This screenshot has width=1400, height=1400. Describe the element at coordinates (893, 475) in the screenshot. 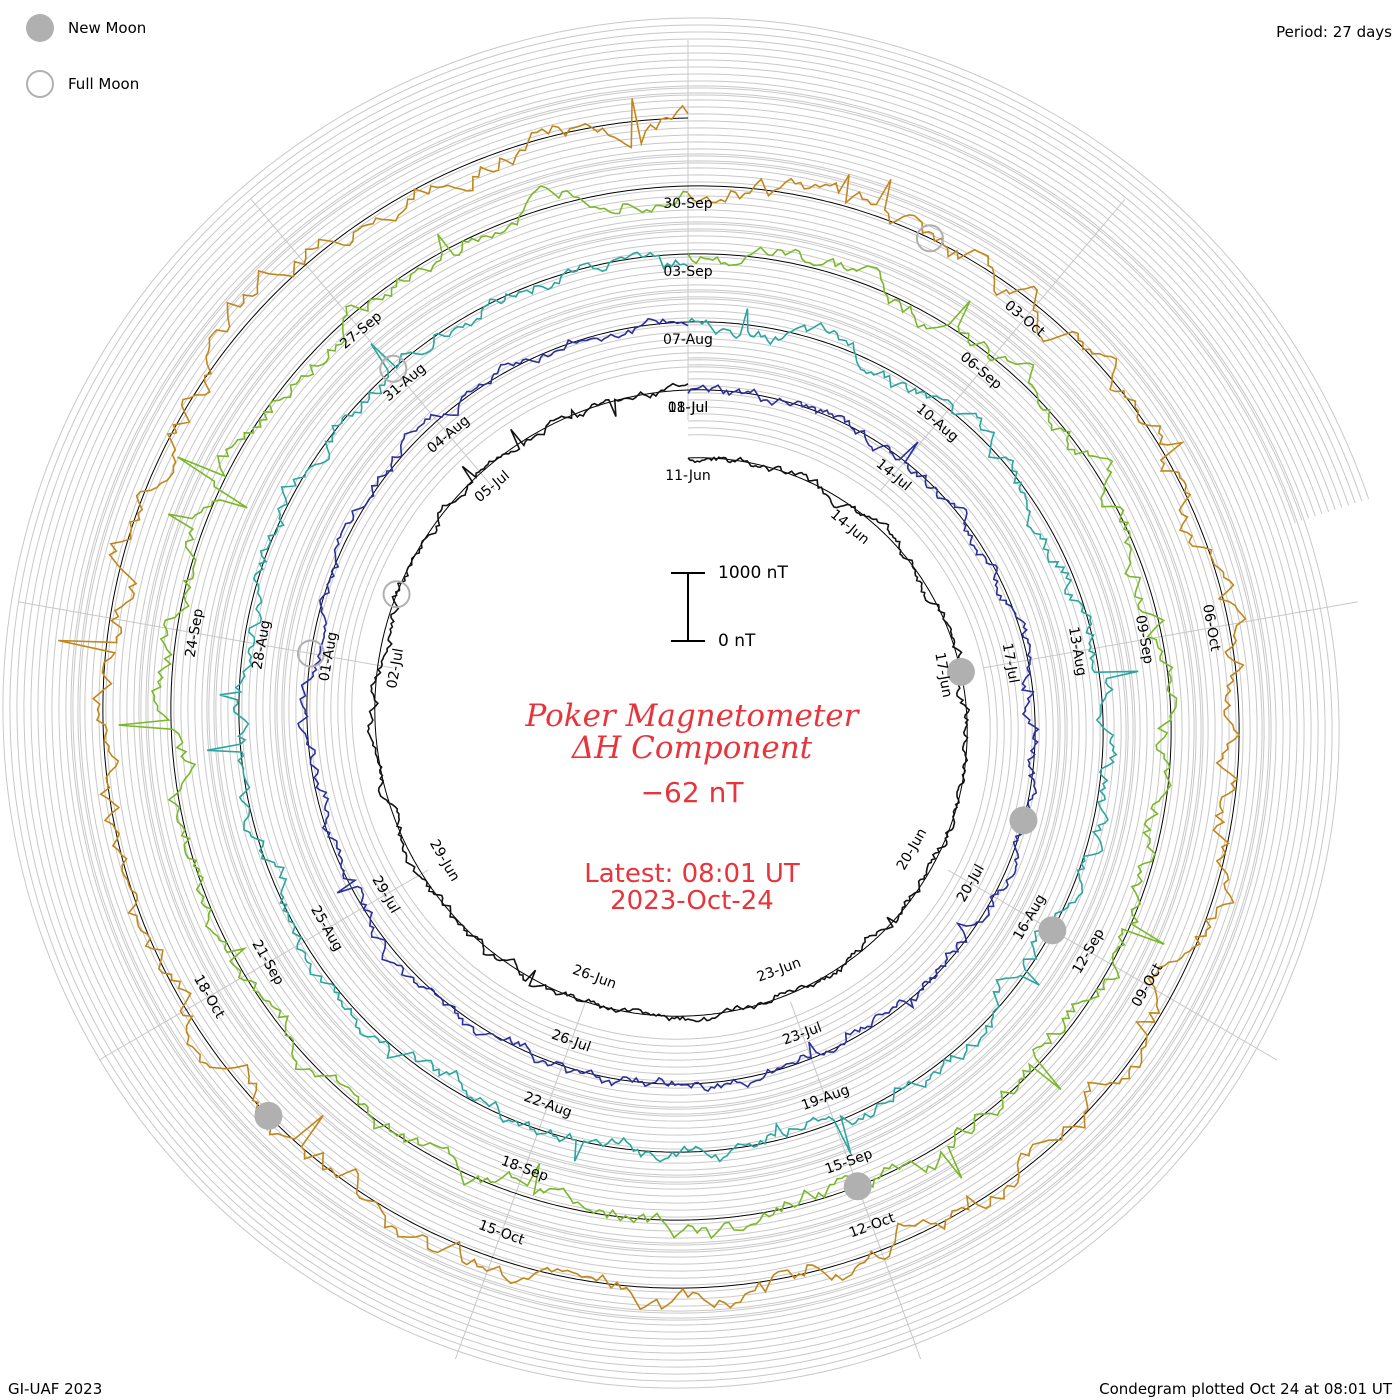

I see `date-tick-label: 14-Jul` at that location.